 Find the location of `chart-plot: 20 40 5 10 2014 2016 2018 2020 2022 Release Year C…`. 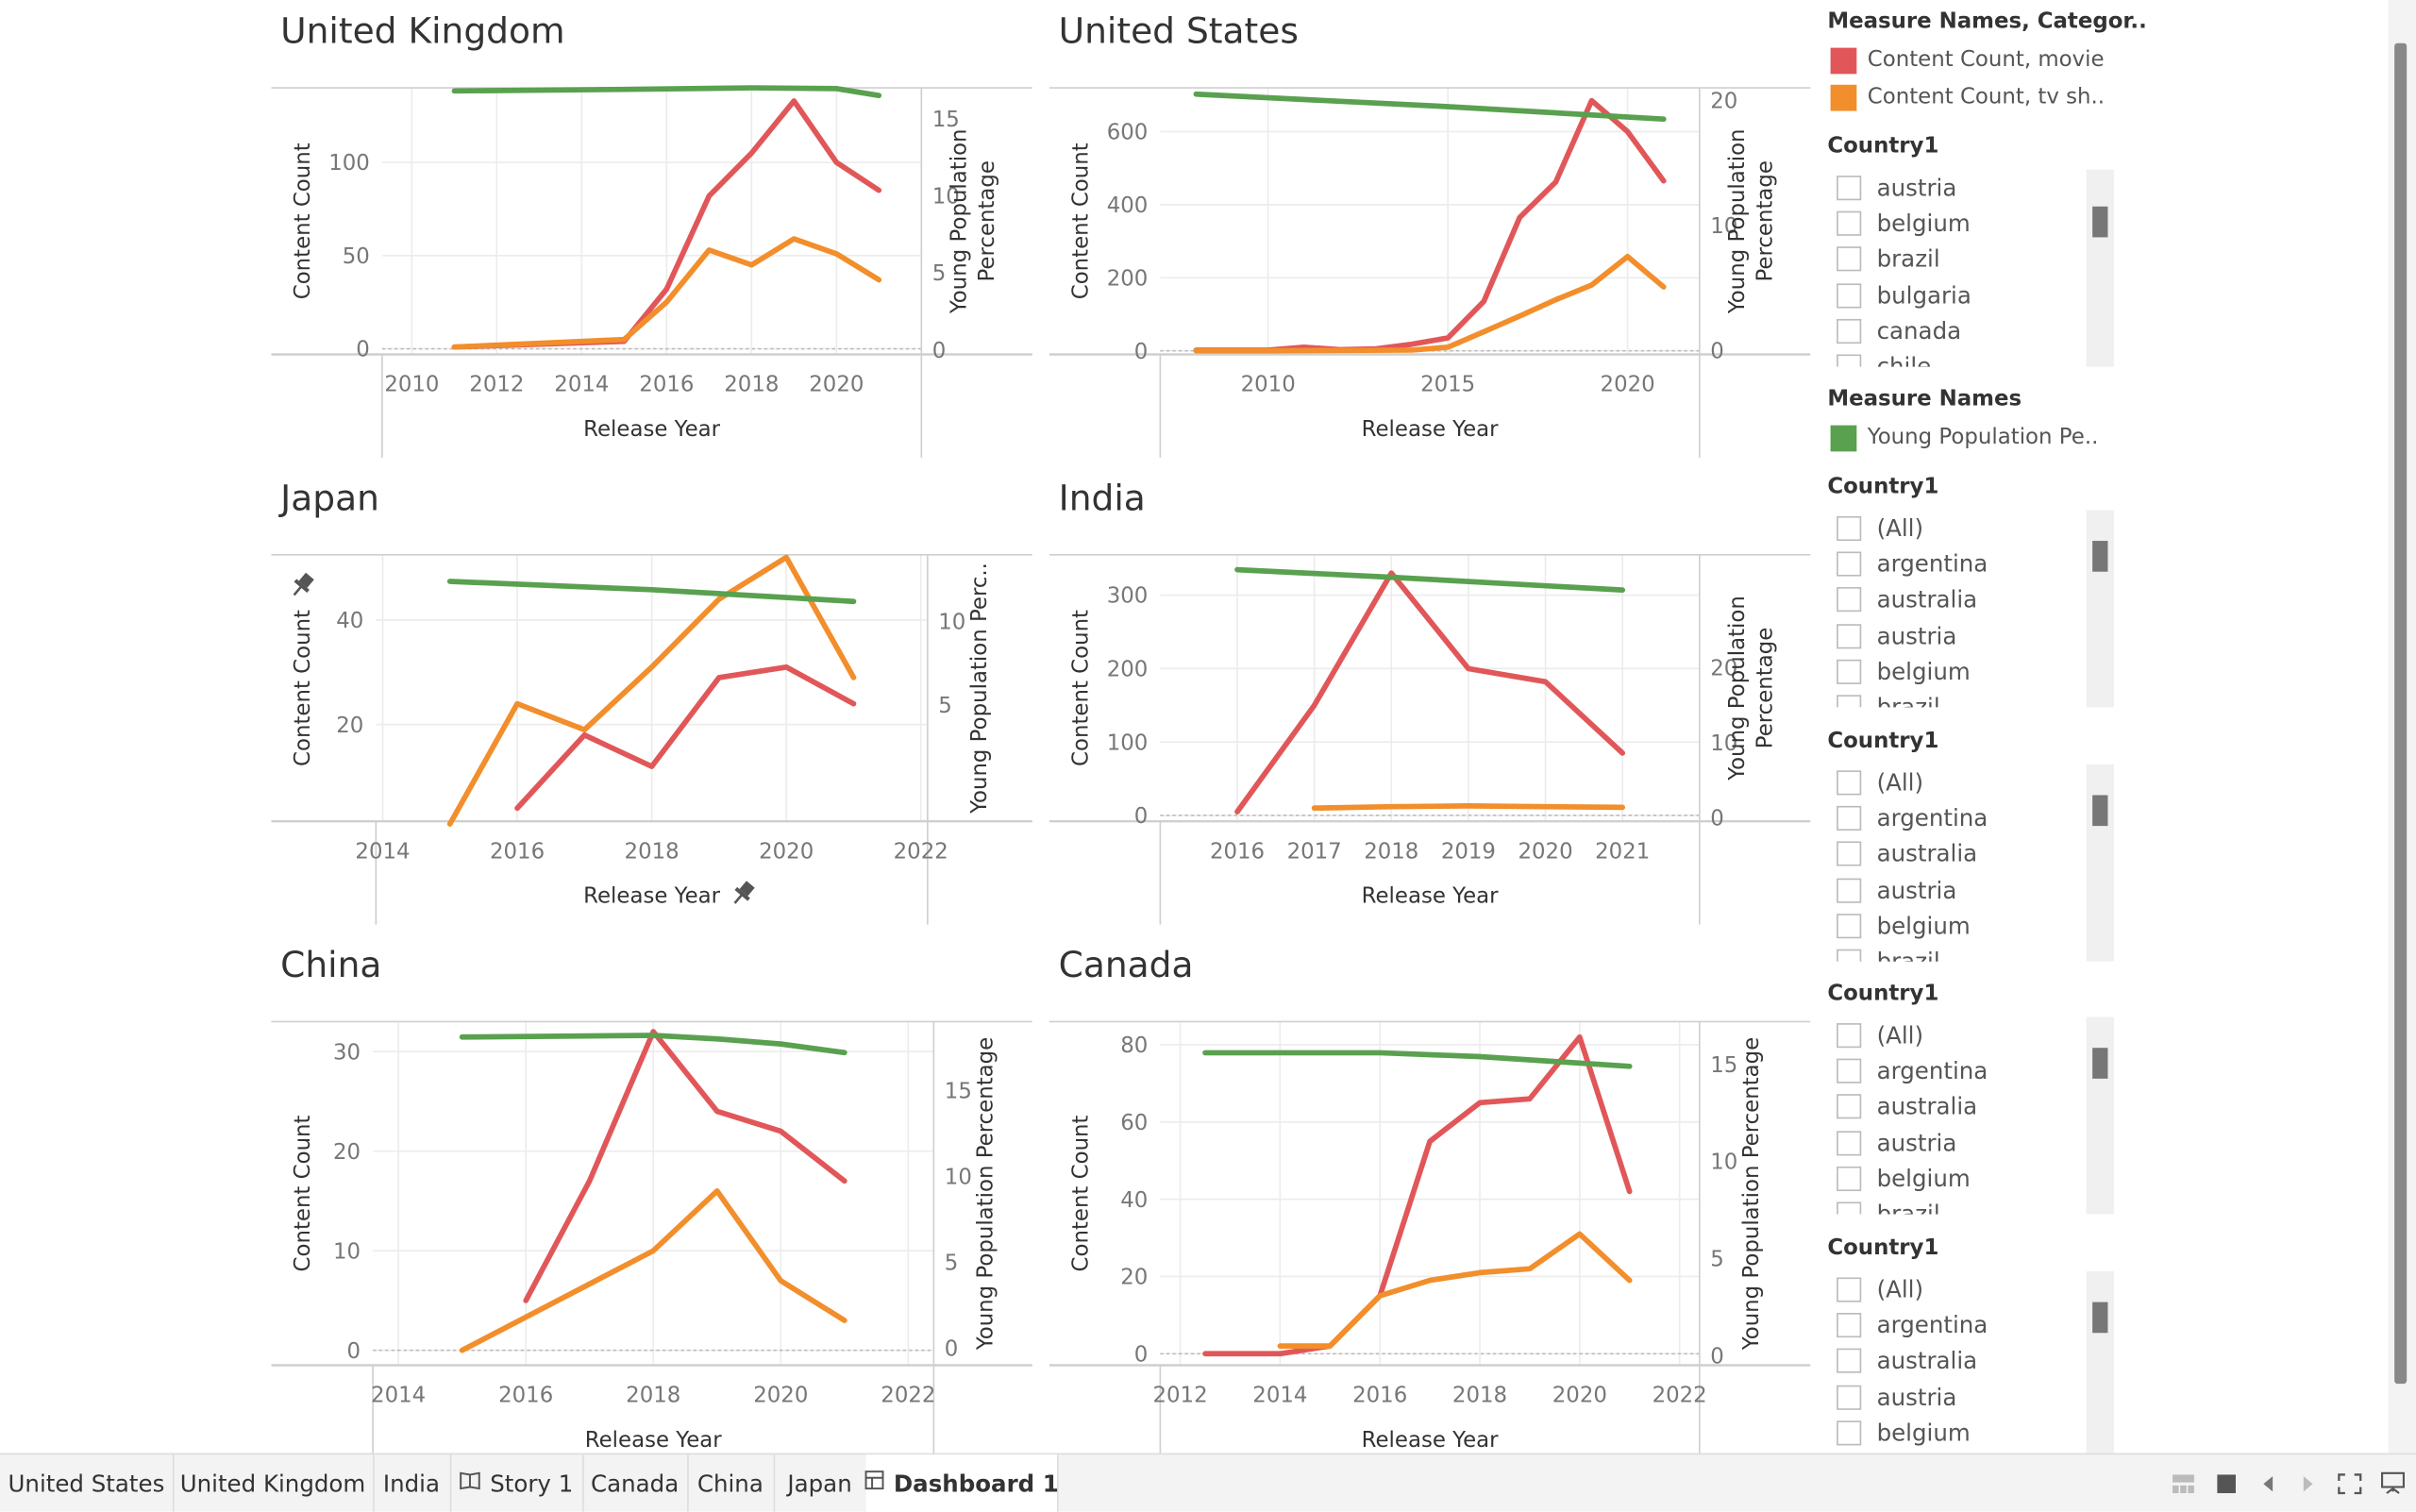

chart-plot: 20 40 5 10 2014 2016 2018 2020 2022 Release Year C… is located at coordinates (651, 698).